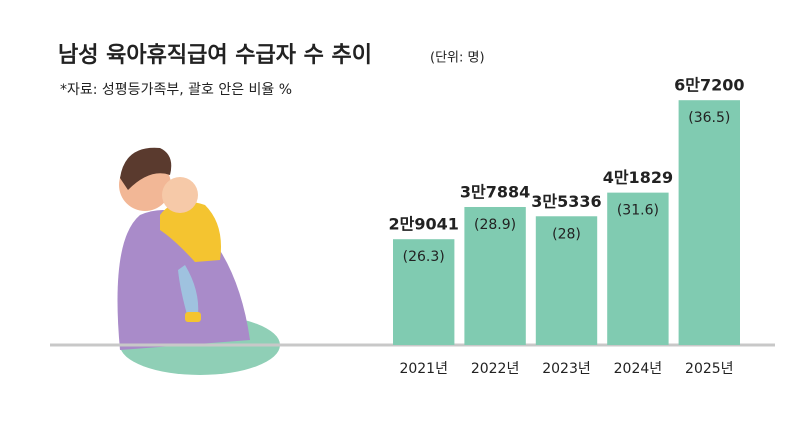  Describe the element at coordinates (198, 261) in the screenshot. I see `illustration` at that location.